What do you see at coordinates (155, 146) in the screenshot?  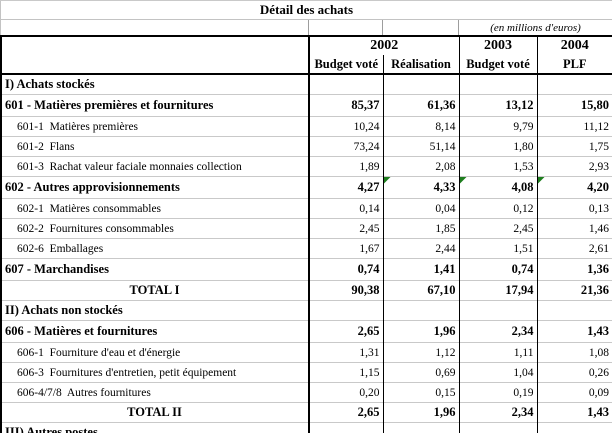 I see `row-label: 601-2 Flans` at bounding box center [155, 146].